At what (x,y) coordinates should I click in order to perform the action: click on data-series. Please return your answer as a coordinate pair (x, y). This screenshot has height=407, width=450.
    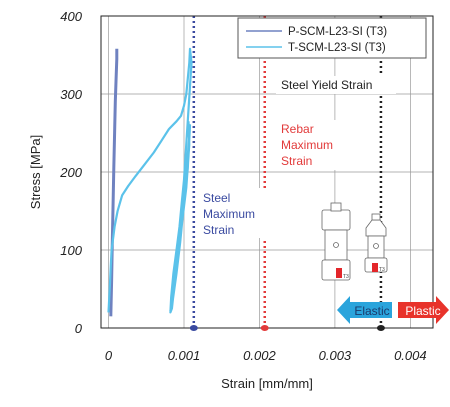
    Looking at the image, I should click on (150, 182).